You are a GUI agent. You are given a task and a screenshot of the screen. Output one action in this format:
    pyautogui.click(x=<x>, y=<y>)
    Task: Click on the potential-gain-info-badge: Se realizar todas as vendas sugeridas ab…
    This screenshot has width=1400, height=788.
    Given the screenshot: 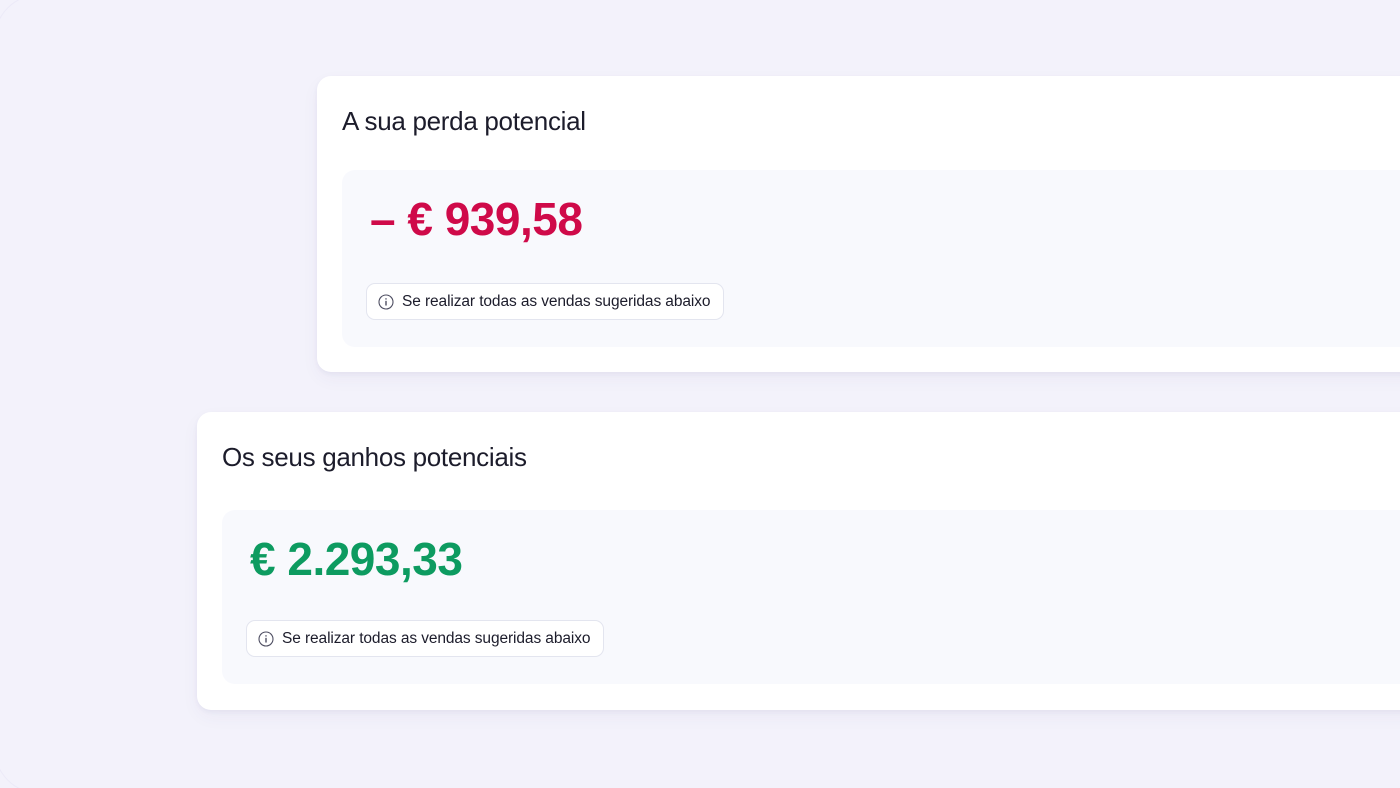 What is the action you would take?
    pyautogui.click(x=425, y=638)
    